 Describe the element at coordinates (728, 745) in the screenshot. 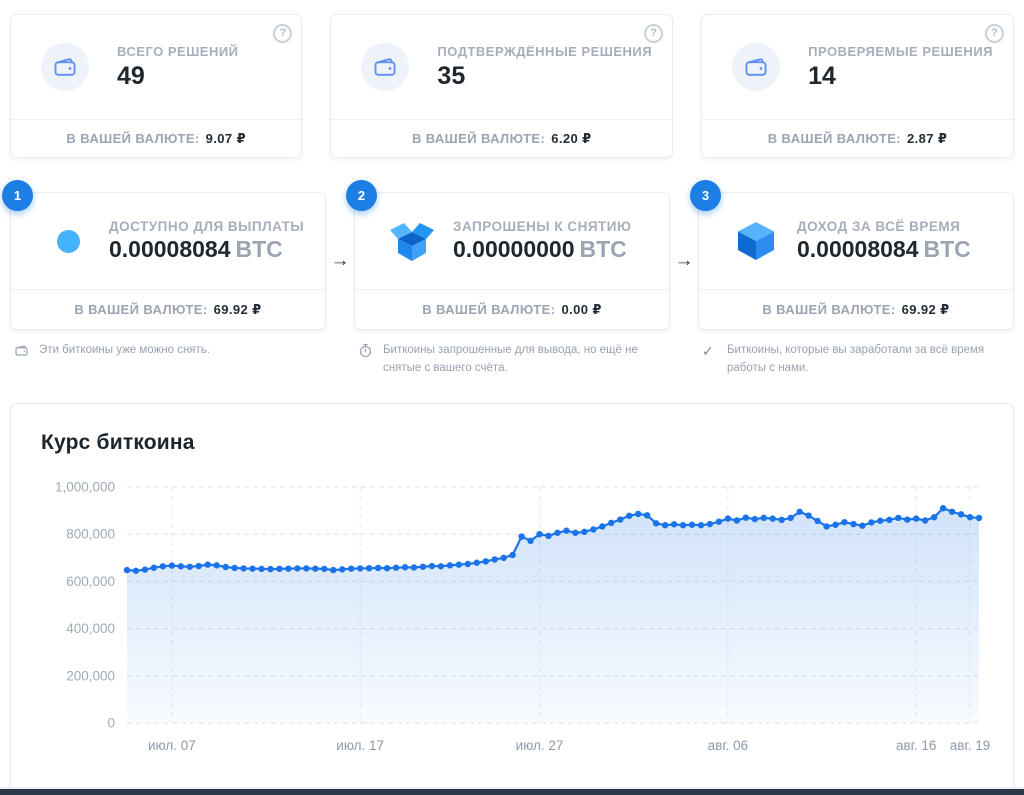

I see `svg-text: авг. 06` at that location.